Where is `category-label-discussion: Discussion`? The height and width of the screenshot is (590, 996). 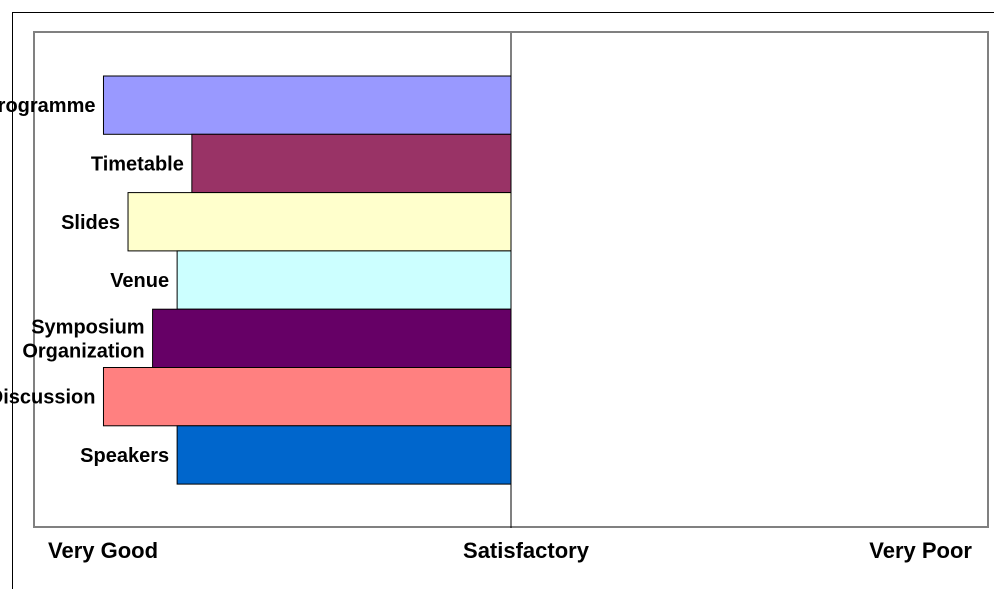
category-label-discussion: Discussion is located at coordinates (47, 398).